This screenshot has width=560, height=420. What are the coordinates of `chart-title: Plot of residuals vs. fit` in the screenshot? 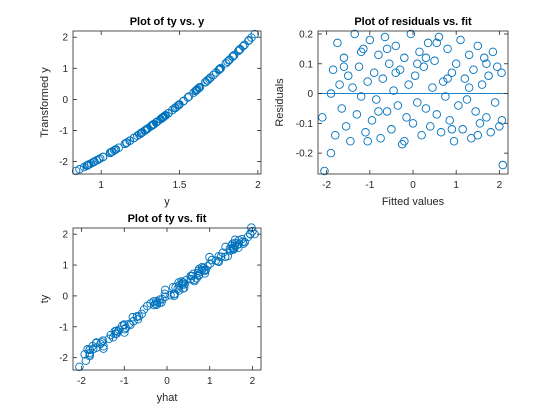 It's located at (413, 22).